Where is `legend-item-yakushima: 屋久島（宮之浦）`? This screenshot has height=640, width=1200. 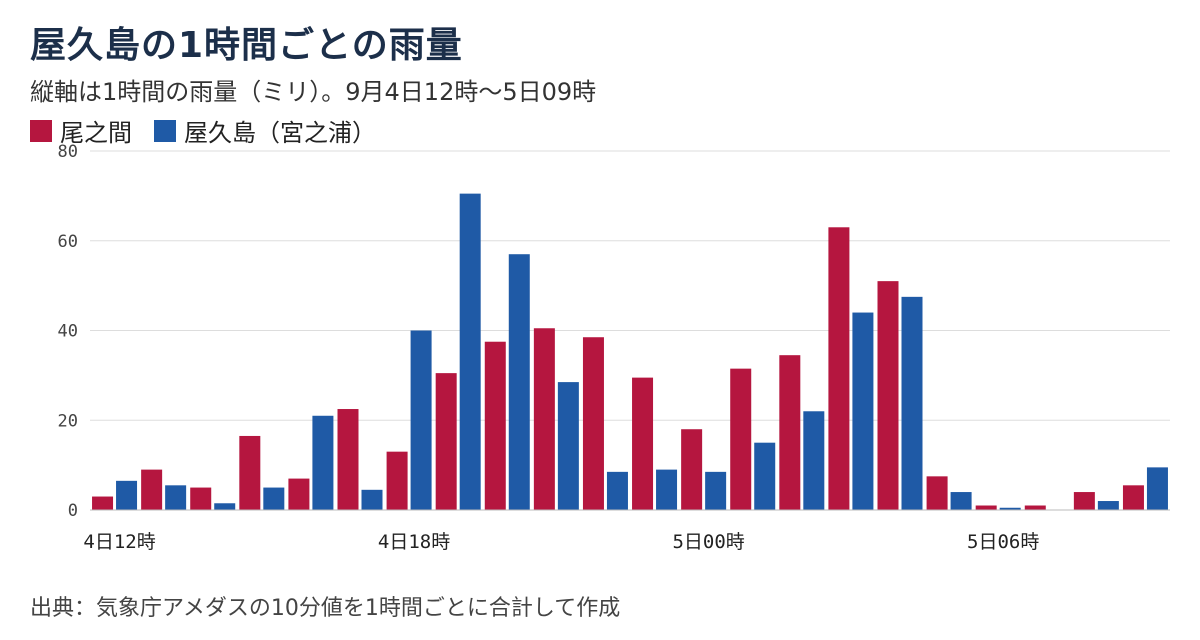 legend-item-yakushima: 屋久島（宮之浦） is located at coordinates (265, 130).